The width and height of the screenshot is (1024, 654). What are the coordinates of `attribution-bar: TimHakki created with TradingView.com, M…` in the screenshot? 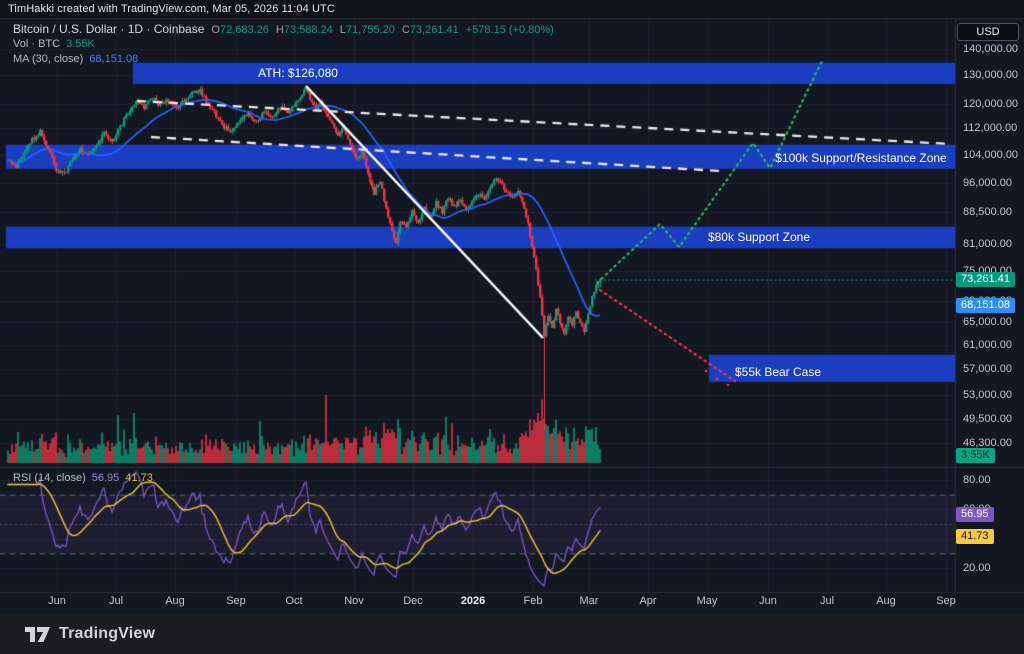 It's located at (512, 9).